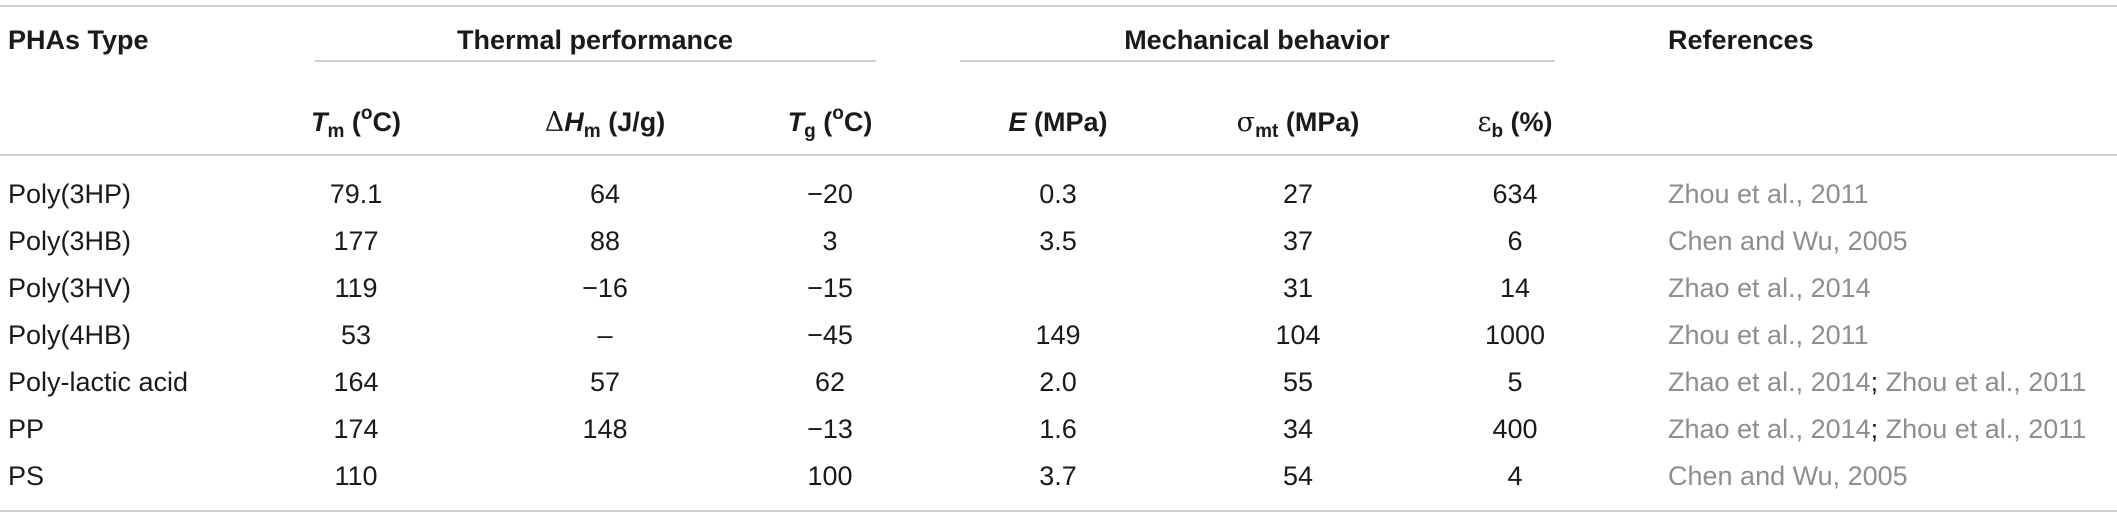  Describe the element at coordinates (26, 476) in the screenshot. I see `cell-phas-type: PS` at that location.